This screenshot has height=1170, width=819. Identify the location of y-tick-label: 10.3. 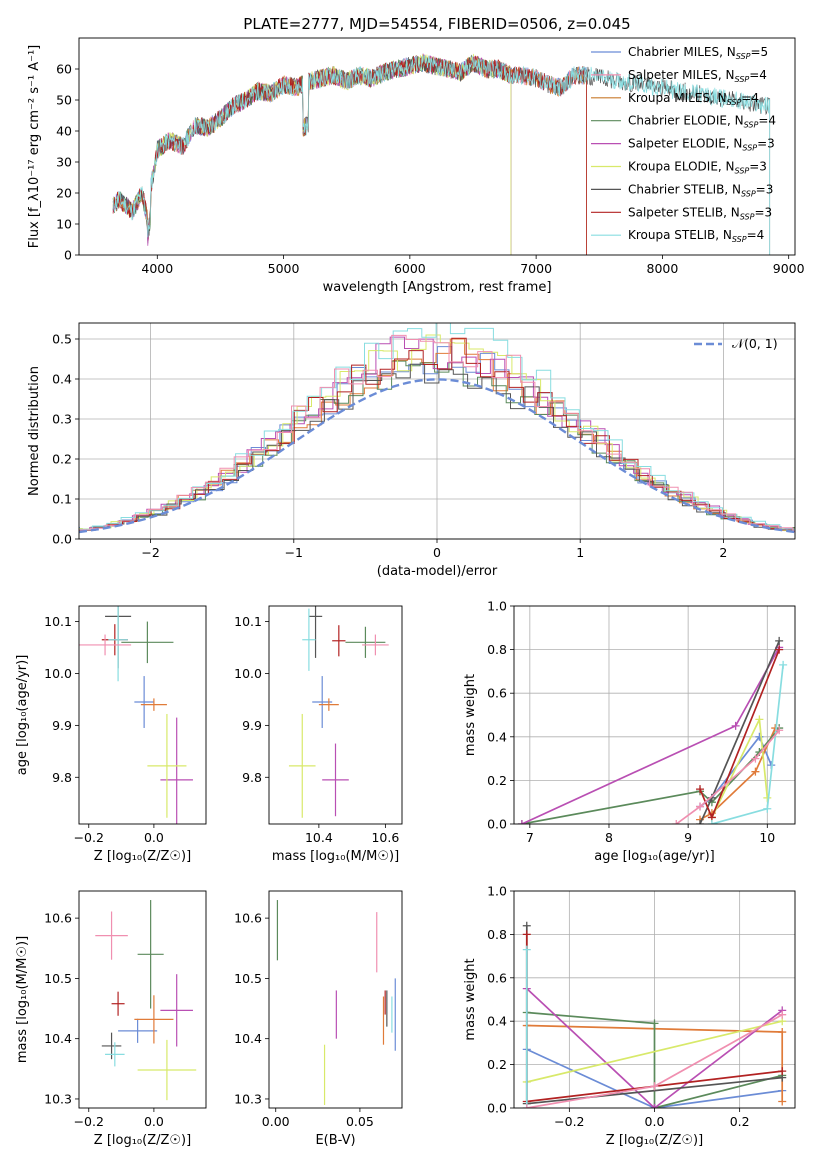
(248, 1098).